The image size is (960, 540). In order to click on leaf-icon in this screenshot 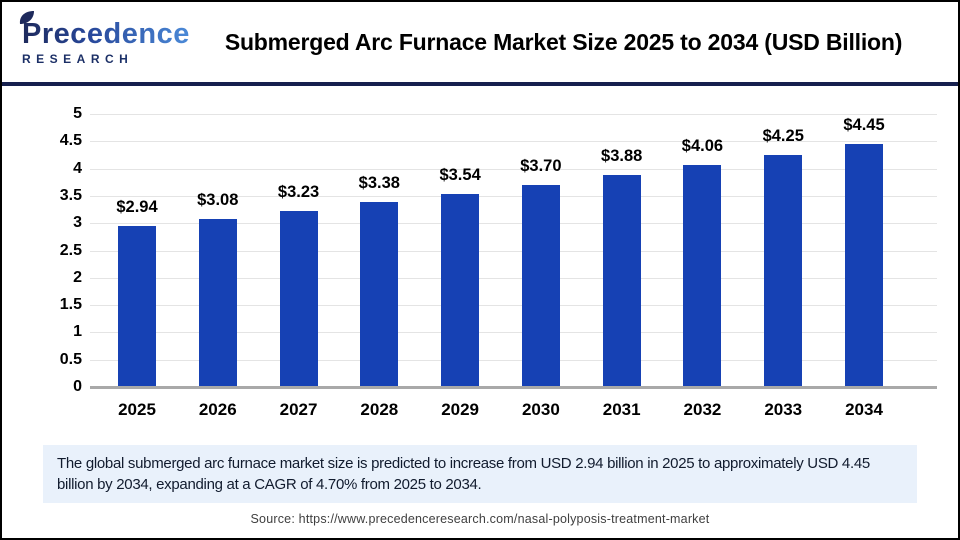, I will do `click(27, 20)`.